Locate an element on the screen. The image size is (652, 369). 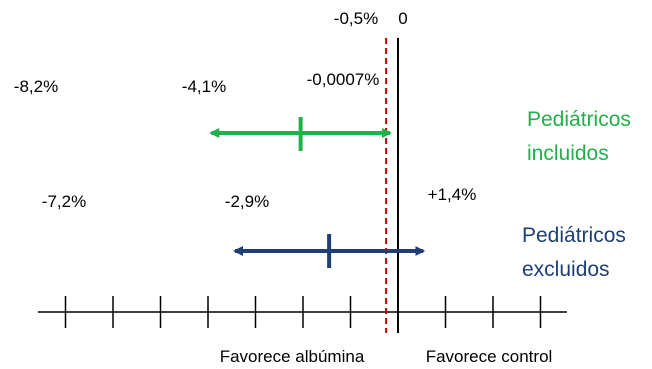
zero-label: 0 is located at coordinates (402, 18).